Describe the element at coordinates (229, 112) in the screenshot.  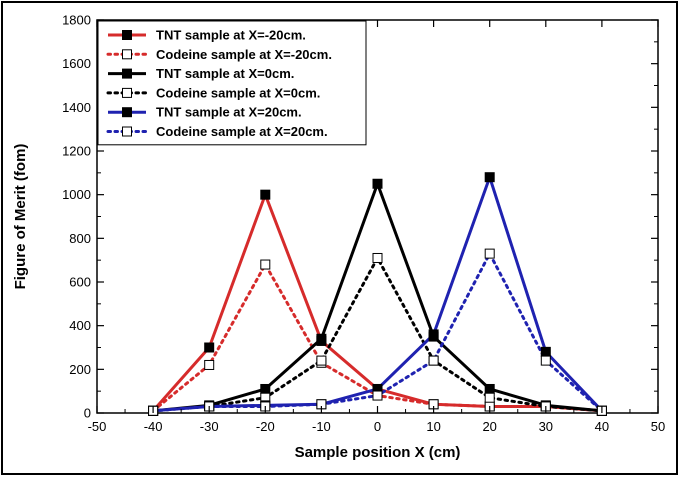
I see `legend-label: TNT sample at X=20cm.` at that location.